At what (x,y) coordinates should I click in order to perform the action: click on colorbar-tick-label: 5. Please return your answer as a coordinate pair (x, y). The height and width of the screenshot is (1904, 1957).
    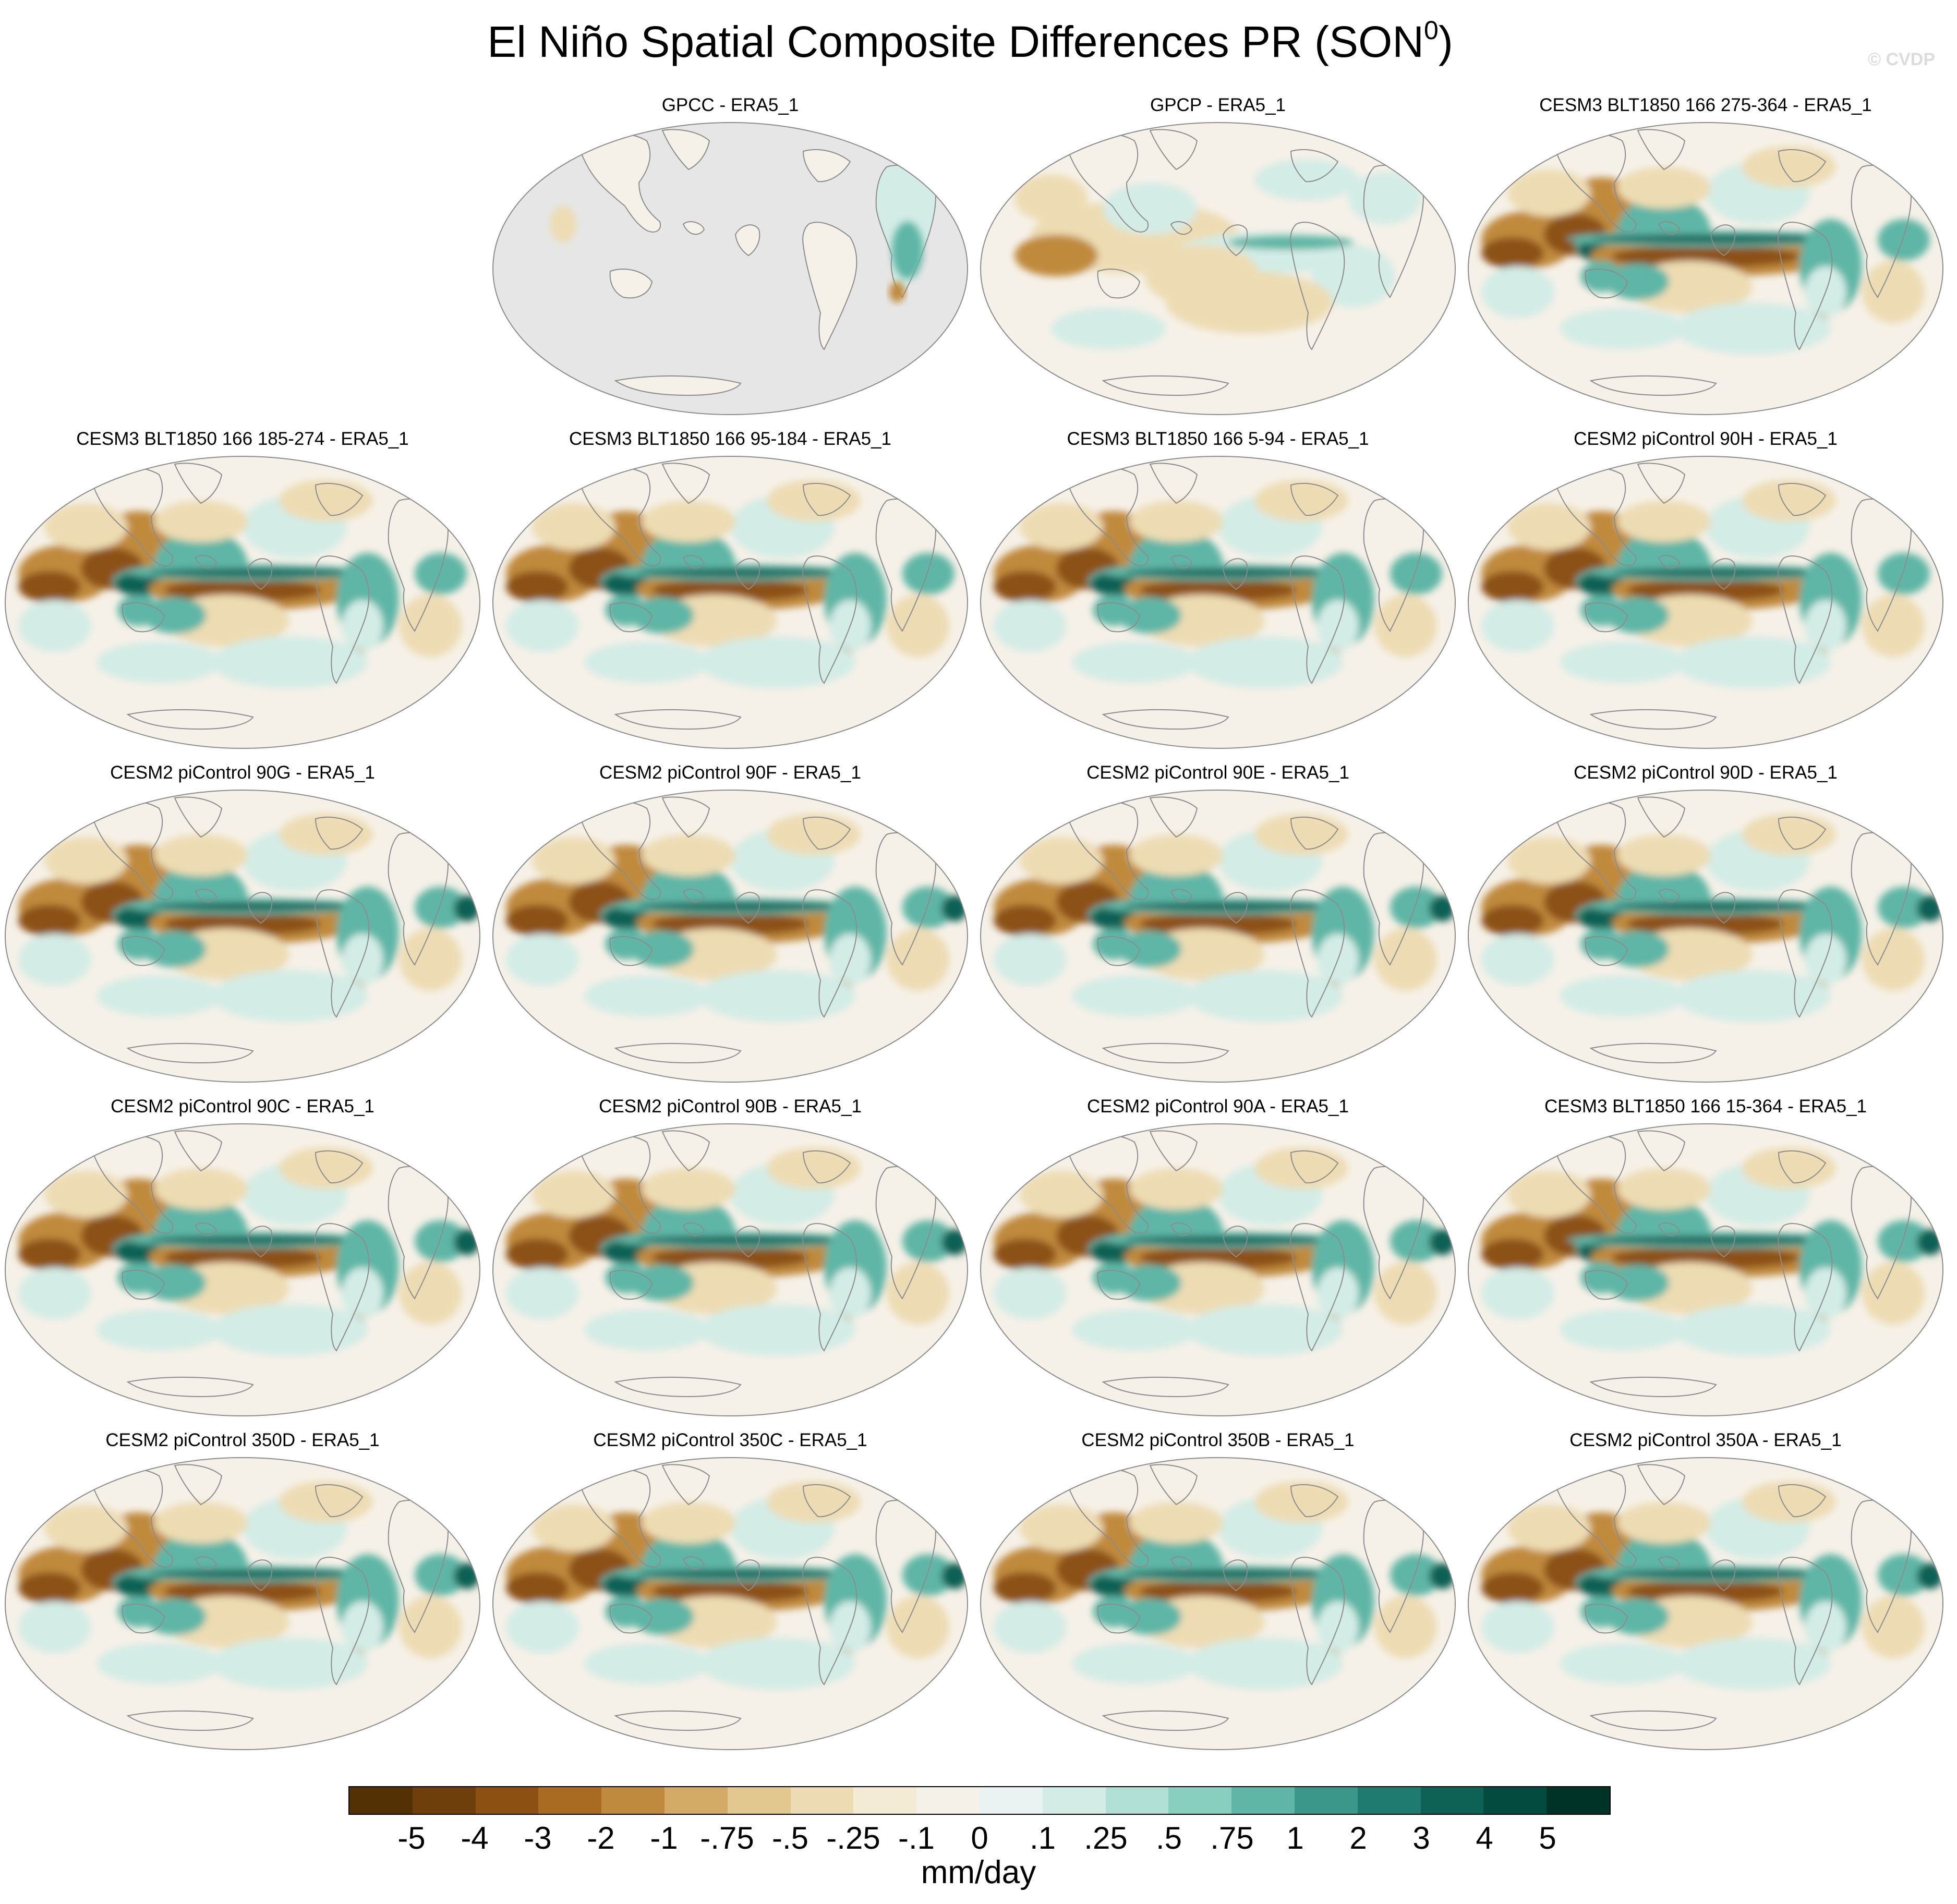
    Looking at the image, I should click on (1547, 1838).